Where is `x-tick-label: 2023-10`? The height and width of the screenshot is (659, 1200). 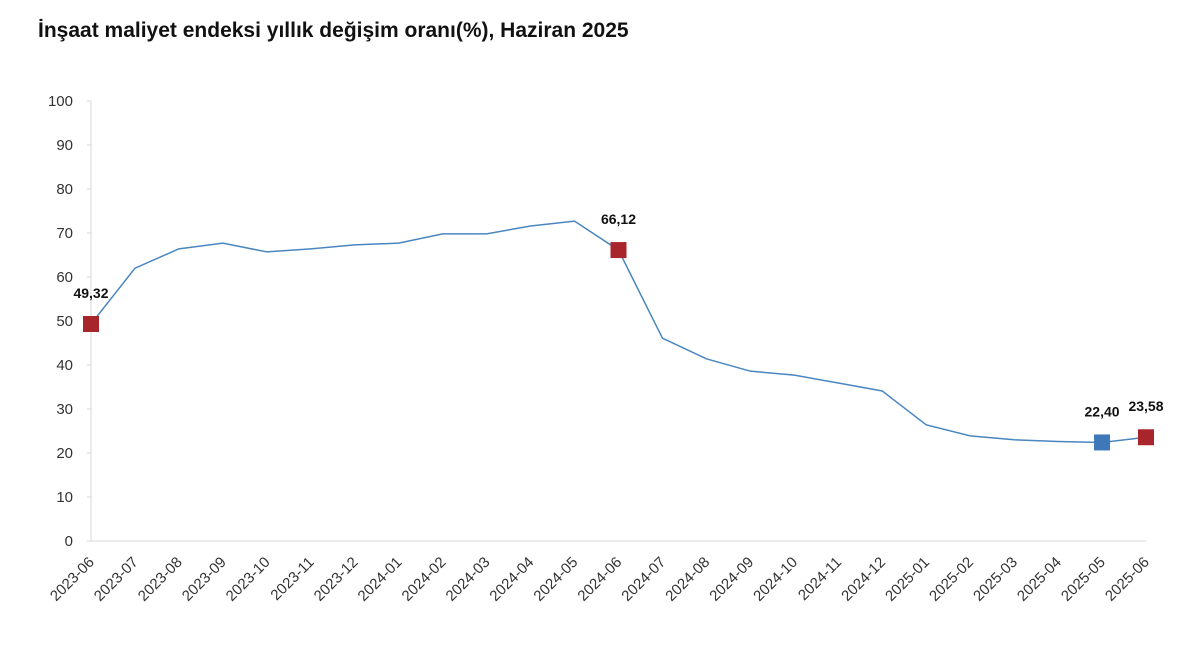 x-tick-label: 2023-10 is located at coordinates (248, 579).